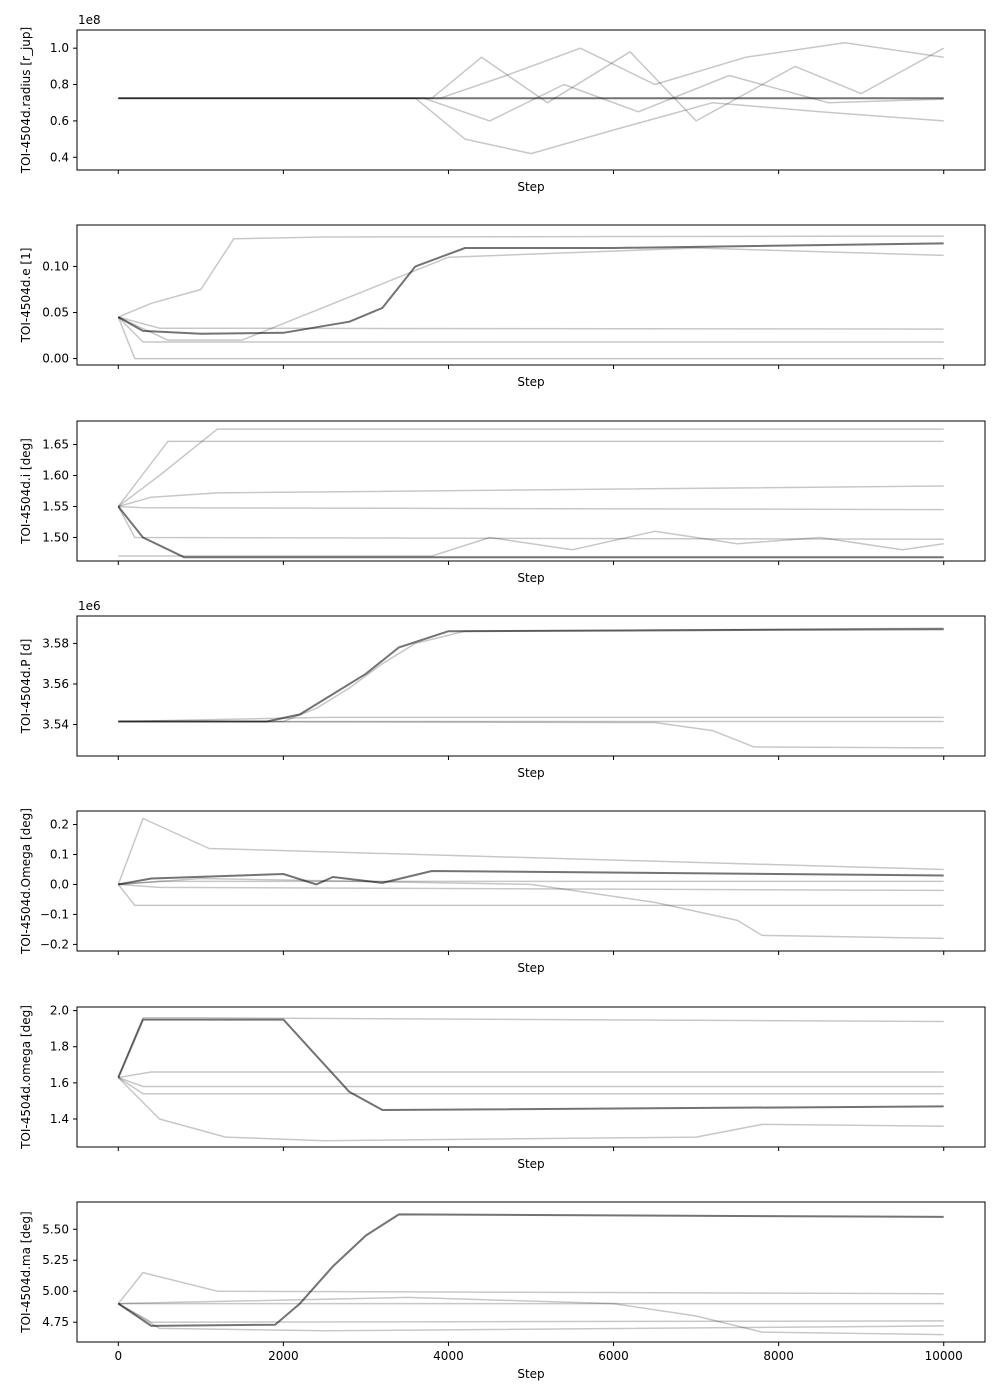 This screenshot has height=1400, width=1000. Describe the element at coordinates (59, 121) in the screenshot. I see `y-tick-label: 0.6` at that location.